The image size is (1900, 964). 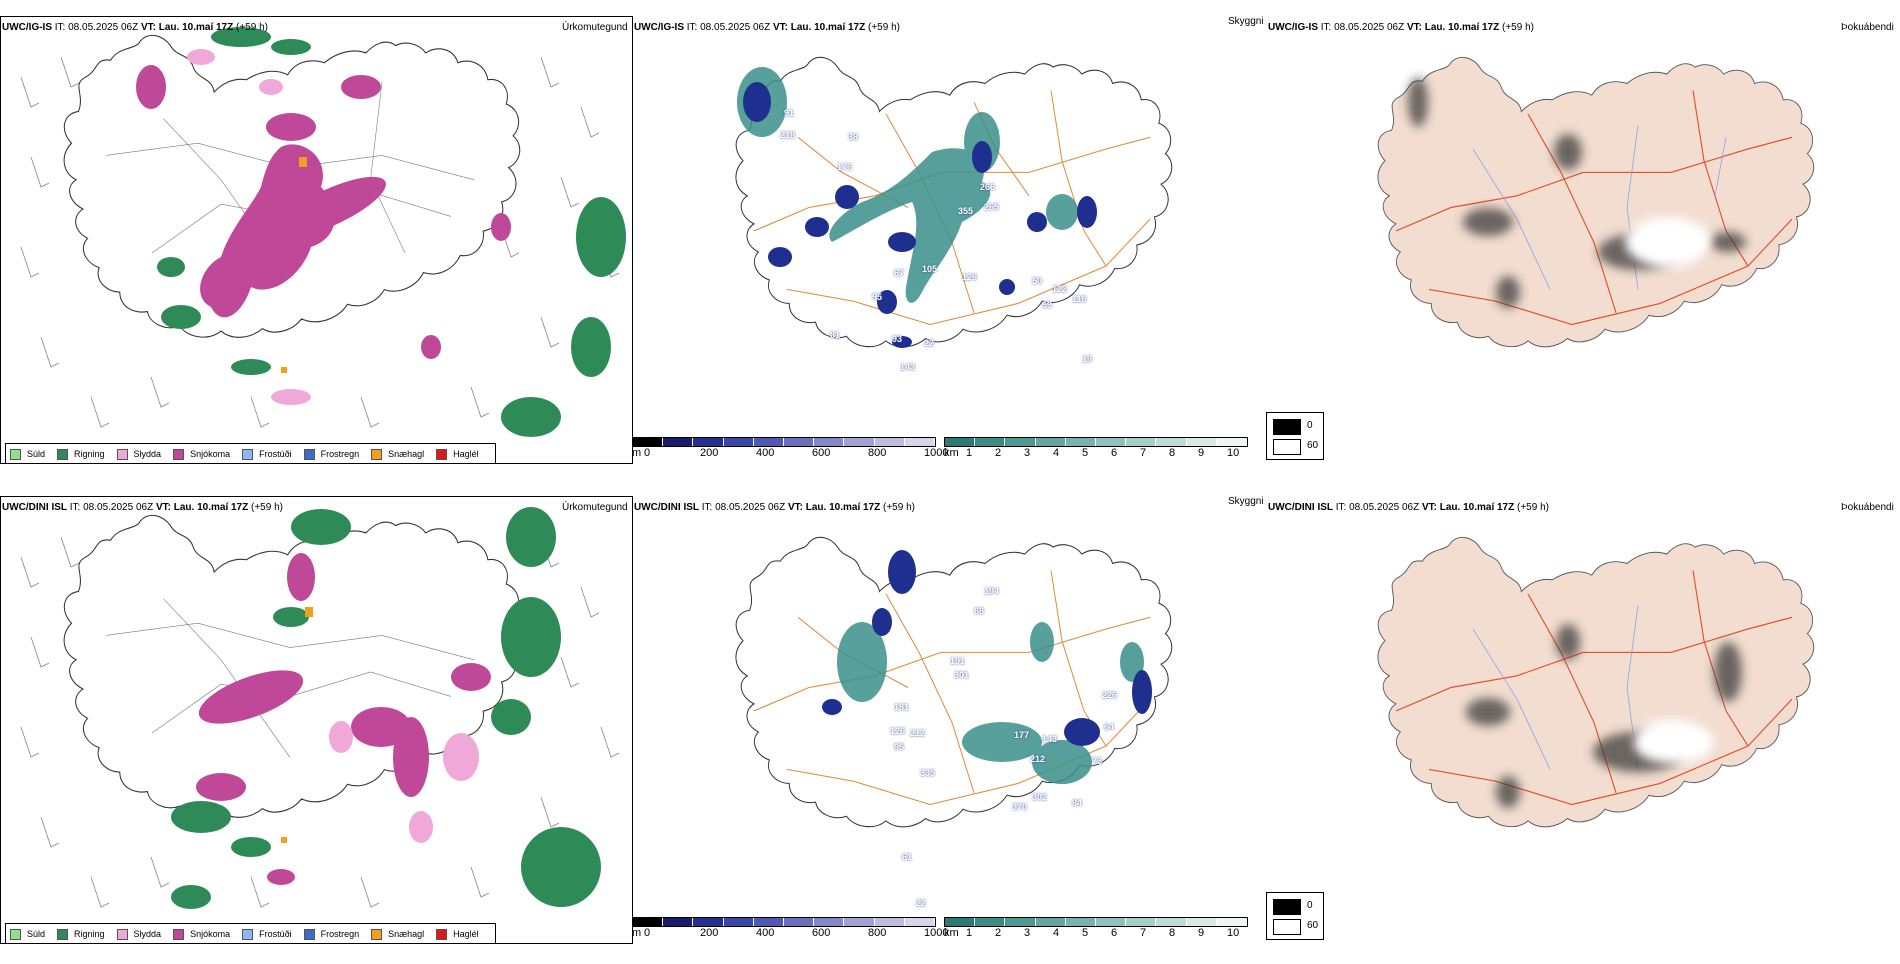 What do you see at coordinates (845, 167) in the screenshot?
I see `ceiling-value-label: 176` at bounding box center [845, 167].